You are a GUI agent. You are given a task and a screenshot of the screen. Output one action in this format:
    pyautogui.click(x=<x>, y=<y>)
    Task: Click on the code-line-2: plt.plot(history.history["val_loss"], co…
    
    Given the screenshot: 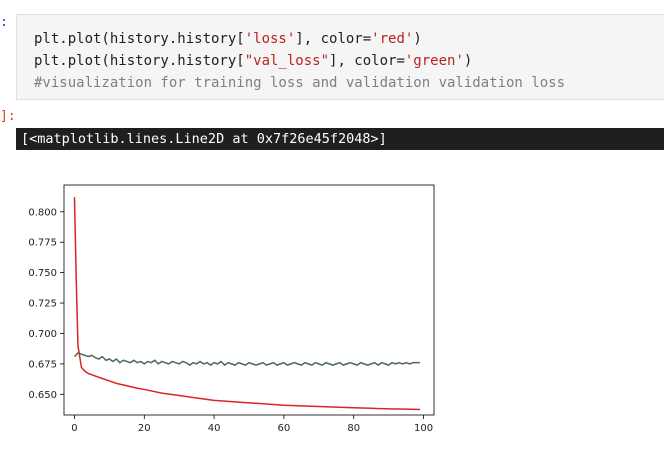 What is the action you would take?
    pyautogui.click(x=253, y=61)
    